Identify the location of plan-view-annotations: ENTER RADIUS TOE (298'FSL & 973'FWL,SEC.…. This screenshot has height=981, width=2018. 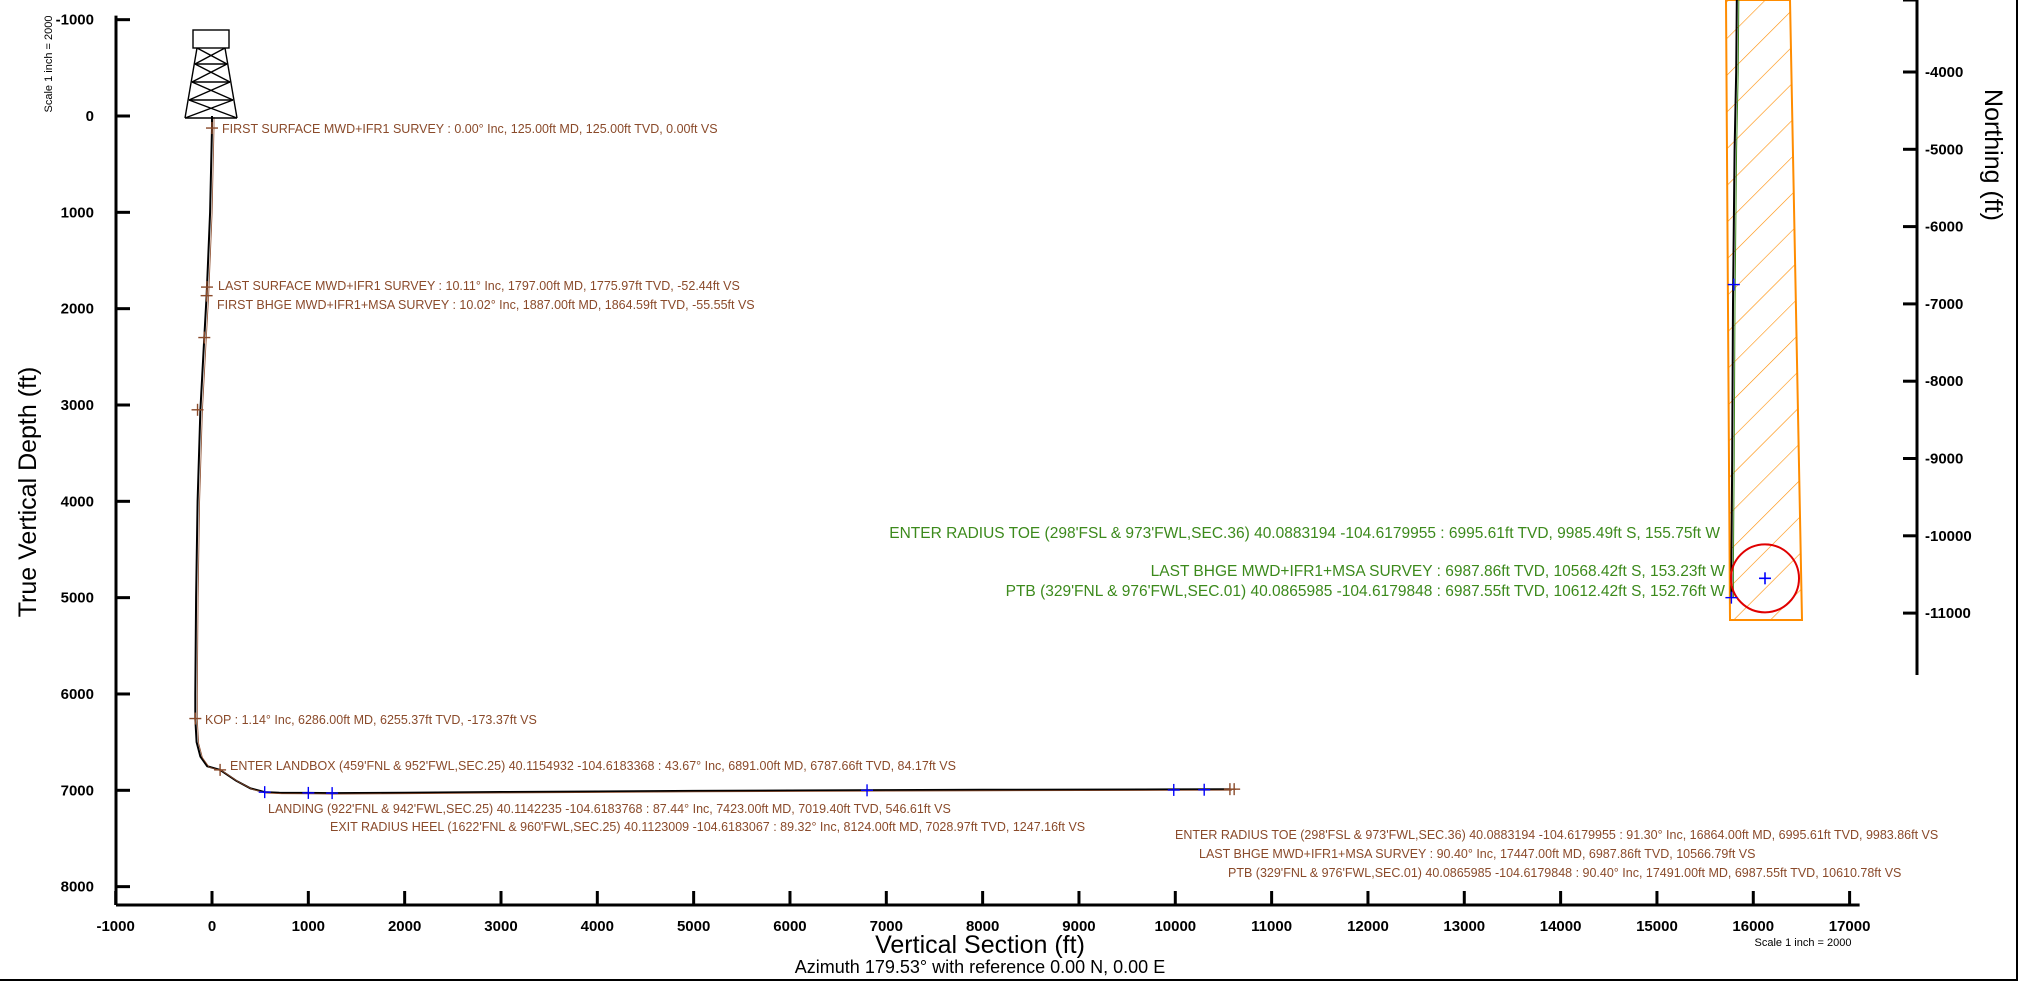
(1307, 562).